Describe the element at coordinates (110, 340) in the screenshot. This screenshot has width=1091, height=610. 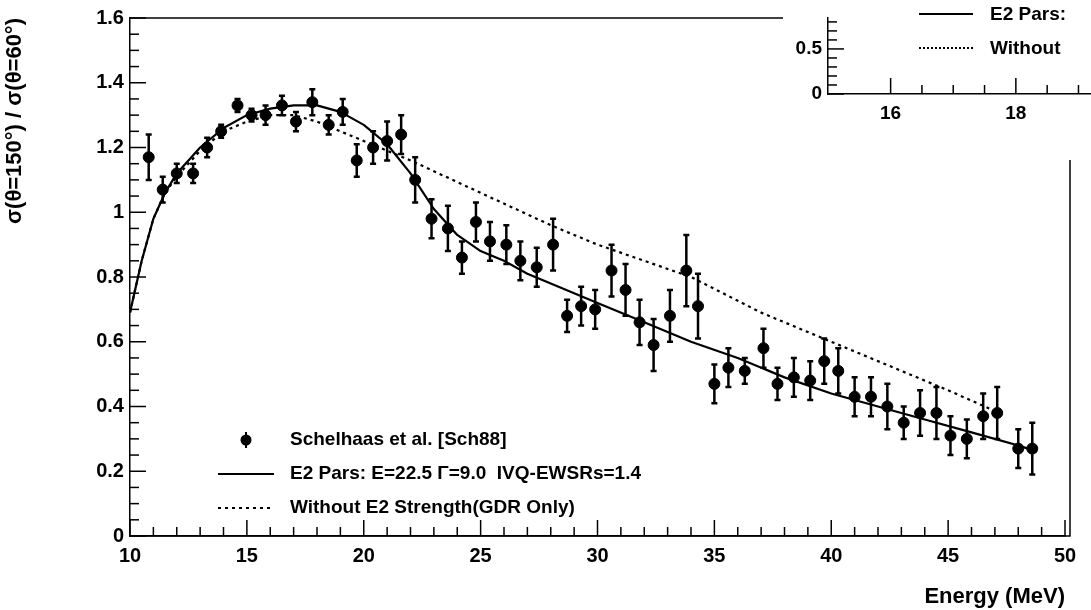
I see `y-tick-label: 0.6` at that location.